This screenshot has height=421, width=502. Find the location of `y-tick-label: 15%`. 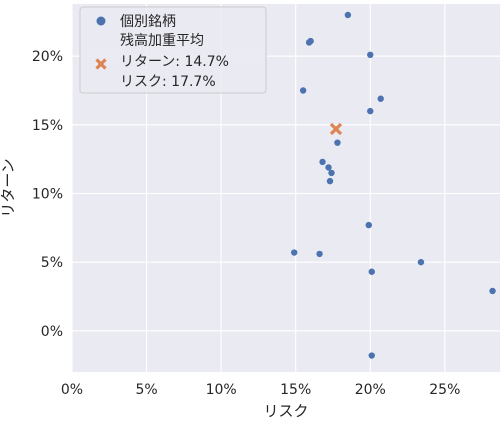

y-tick-label: 15% is located at coordinates (47, 126).